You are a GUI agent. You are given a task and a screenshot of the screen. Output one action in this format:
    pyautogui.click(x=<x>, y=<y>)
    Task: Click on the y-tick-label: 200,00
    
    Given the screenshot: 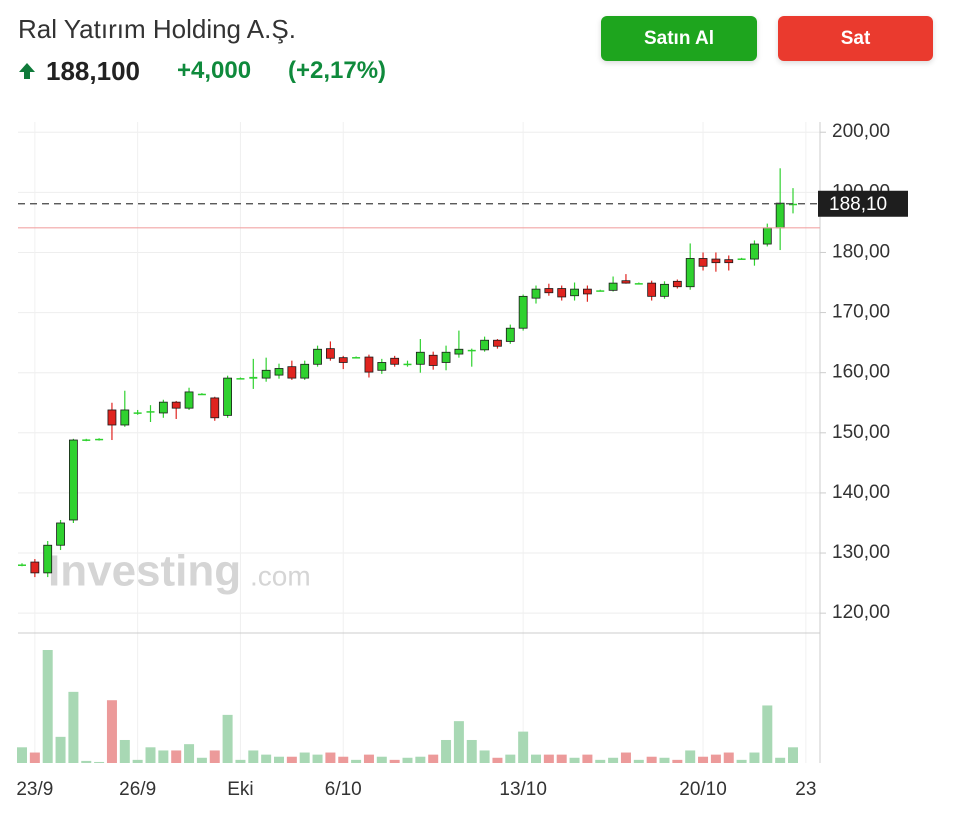 What is the action you would take?
    pyautogui.click(x=861, y=131)
    